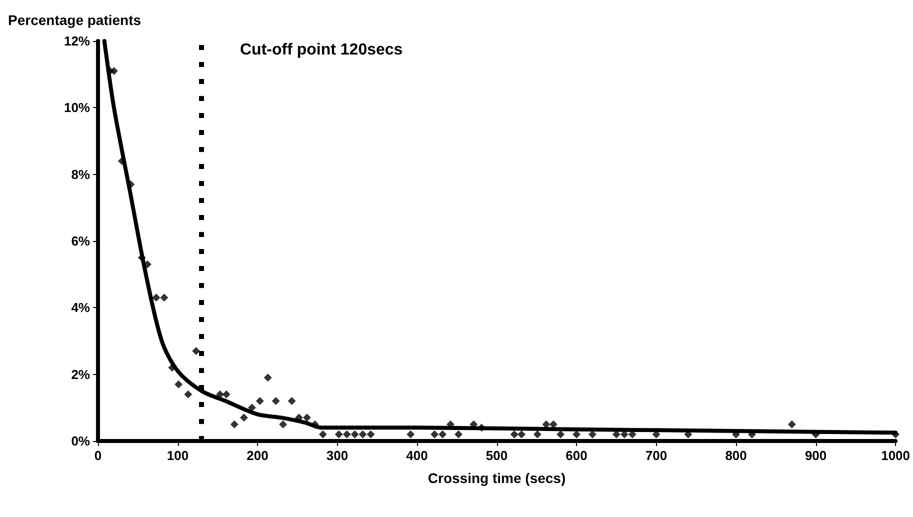 The width and height of the screenshot is (913, 517). I want to click on x-axis-title: Crossing time (secs), so click(497, 478).